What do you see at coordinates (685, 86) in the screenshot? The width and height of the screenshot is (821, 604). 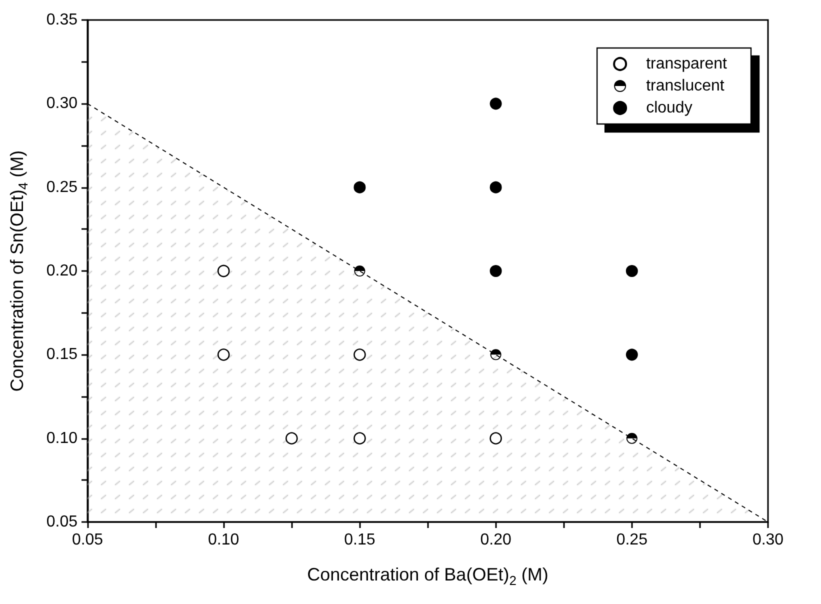 I see `legend-label: translucent` at bounding box center [685, 86].